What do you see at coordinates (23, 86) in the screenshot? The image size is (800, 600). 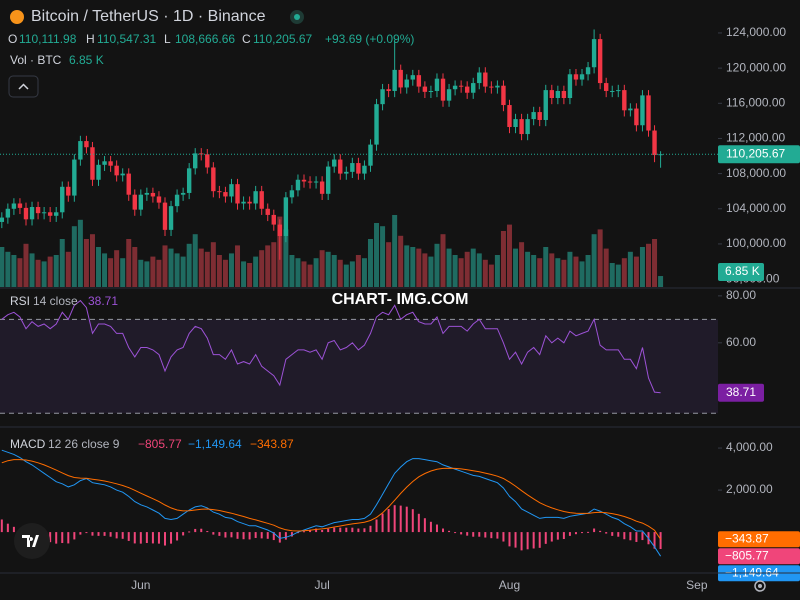 I see `collapse-button` at bounding box center [23, 86].